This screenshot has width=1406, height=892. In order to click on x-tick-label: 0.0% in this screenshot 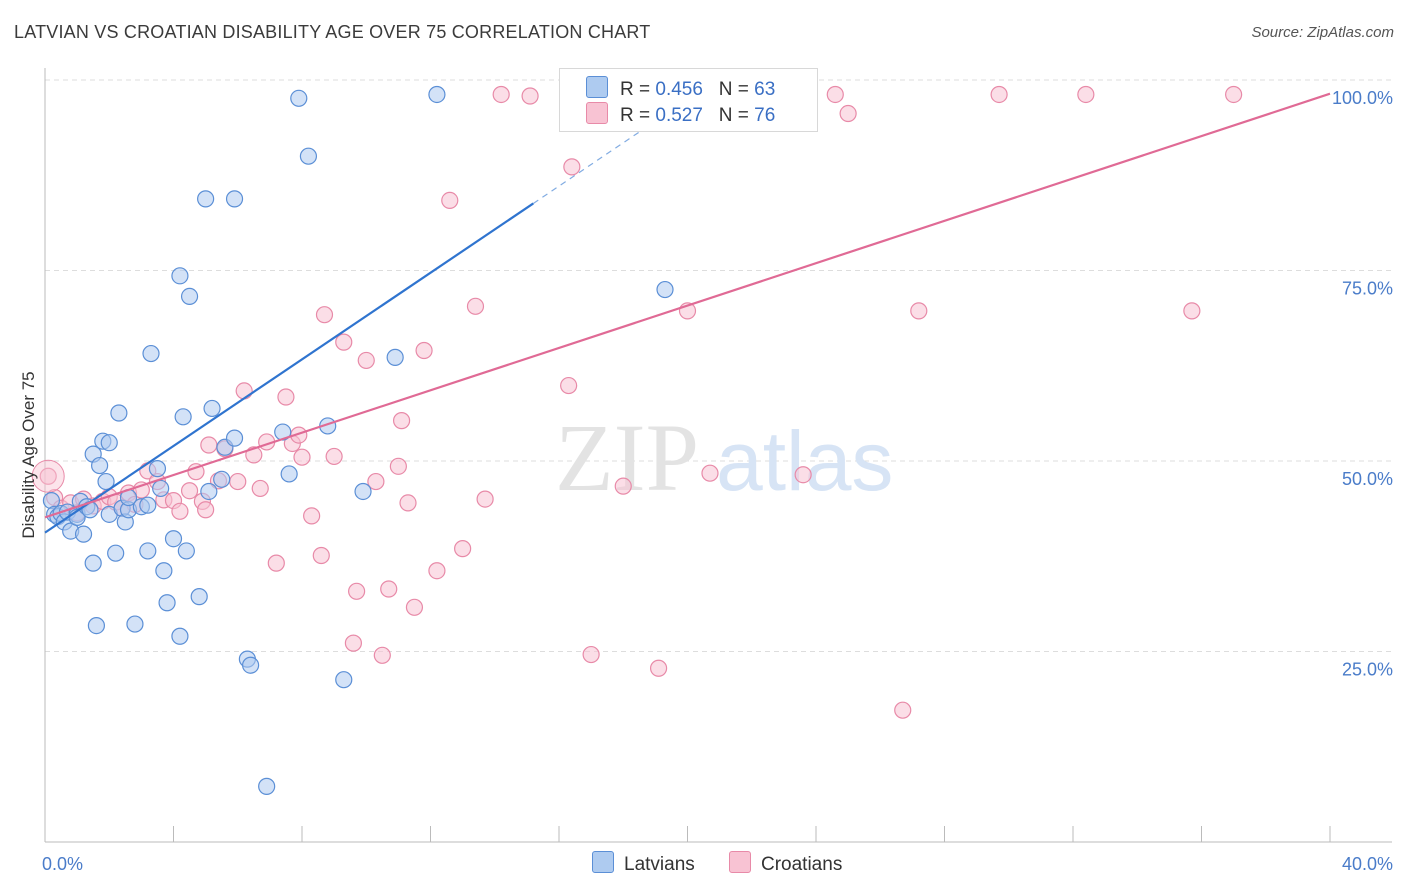, I will do `click(62, 864)`.